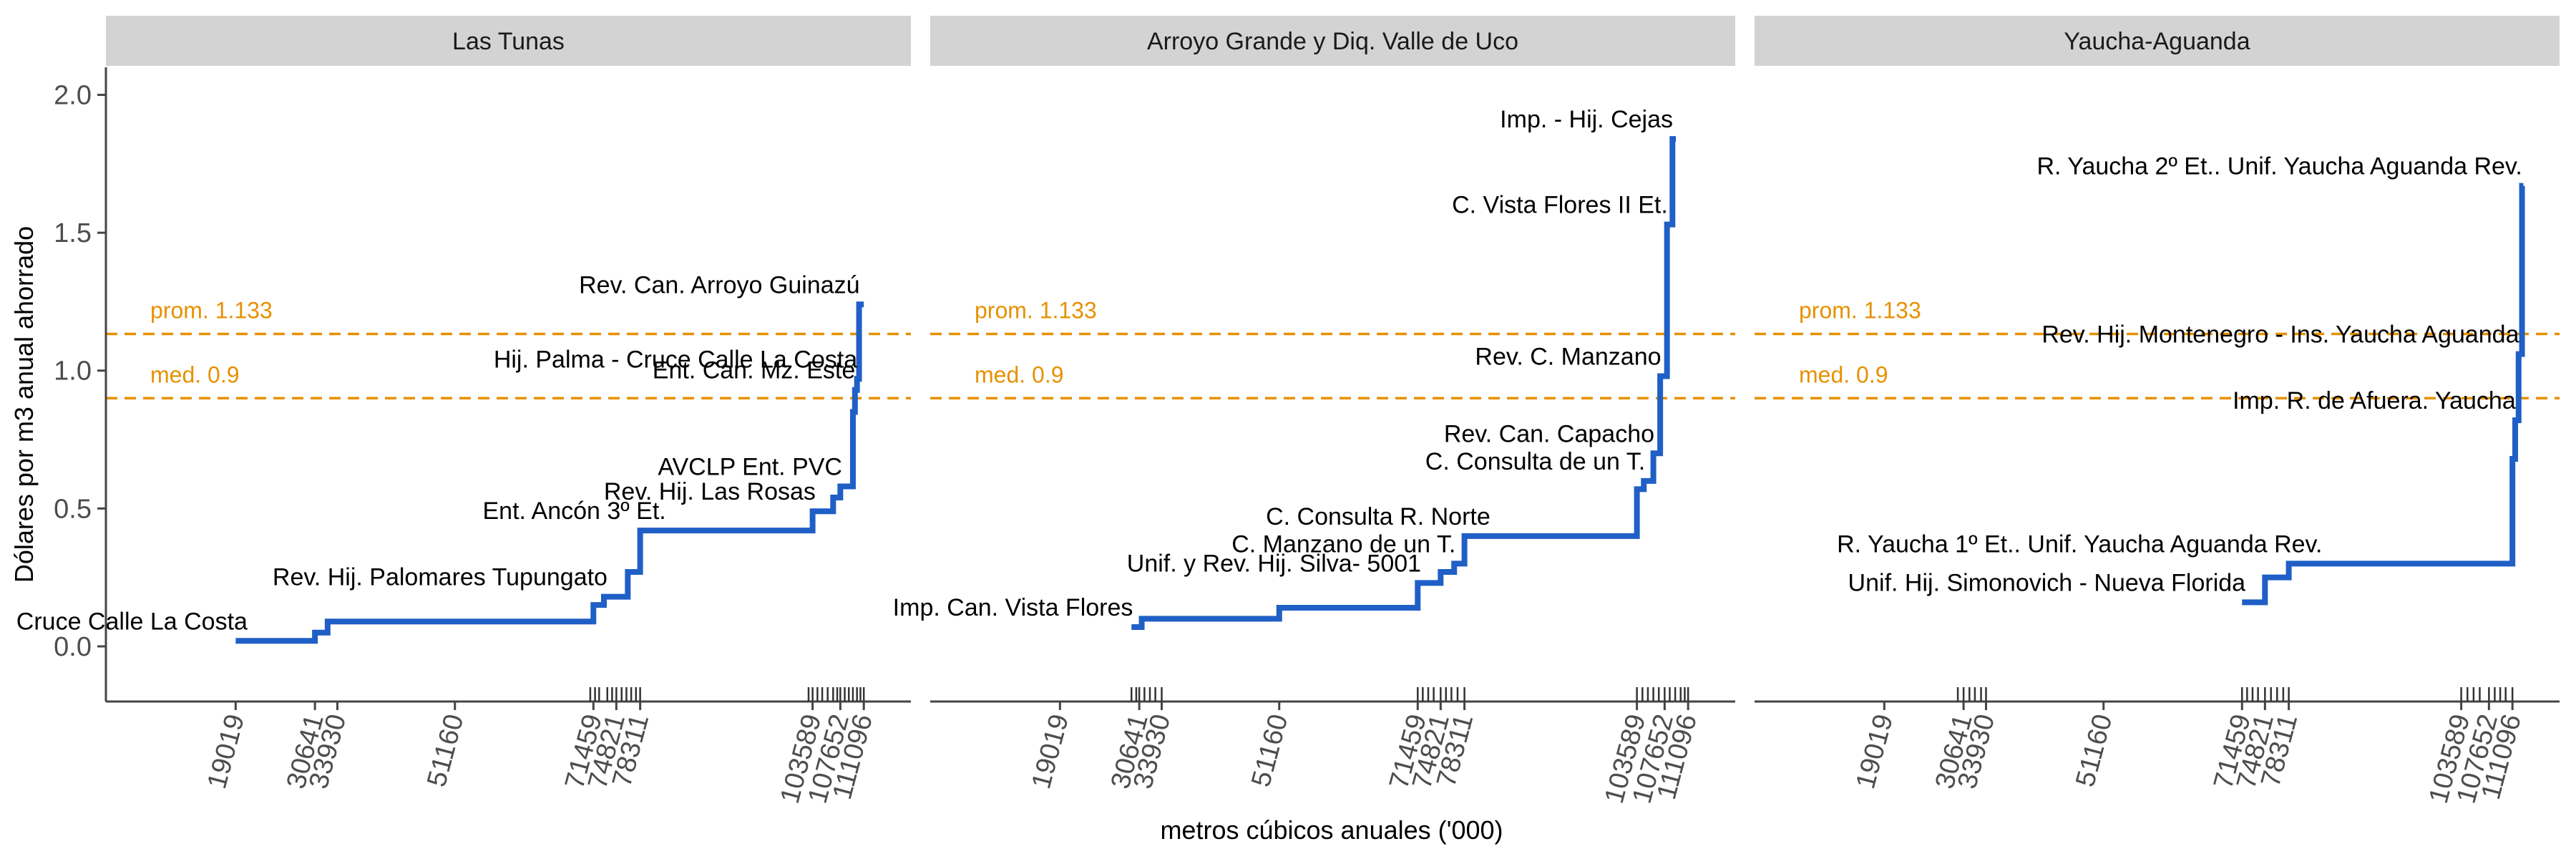  I want to click on y-tick-label: 0.0, so click(73, 647).